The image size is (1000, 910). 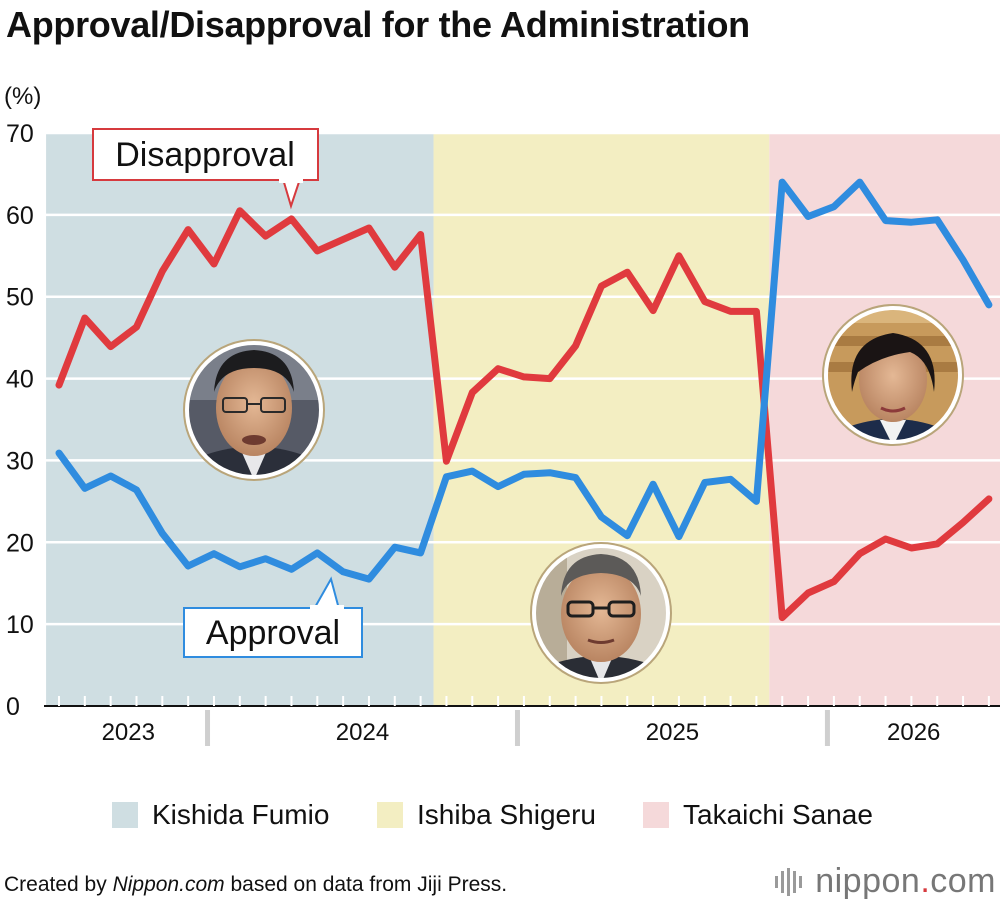 I want to click on nippon-logo: nippon.com, so click(x=885, y=881).